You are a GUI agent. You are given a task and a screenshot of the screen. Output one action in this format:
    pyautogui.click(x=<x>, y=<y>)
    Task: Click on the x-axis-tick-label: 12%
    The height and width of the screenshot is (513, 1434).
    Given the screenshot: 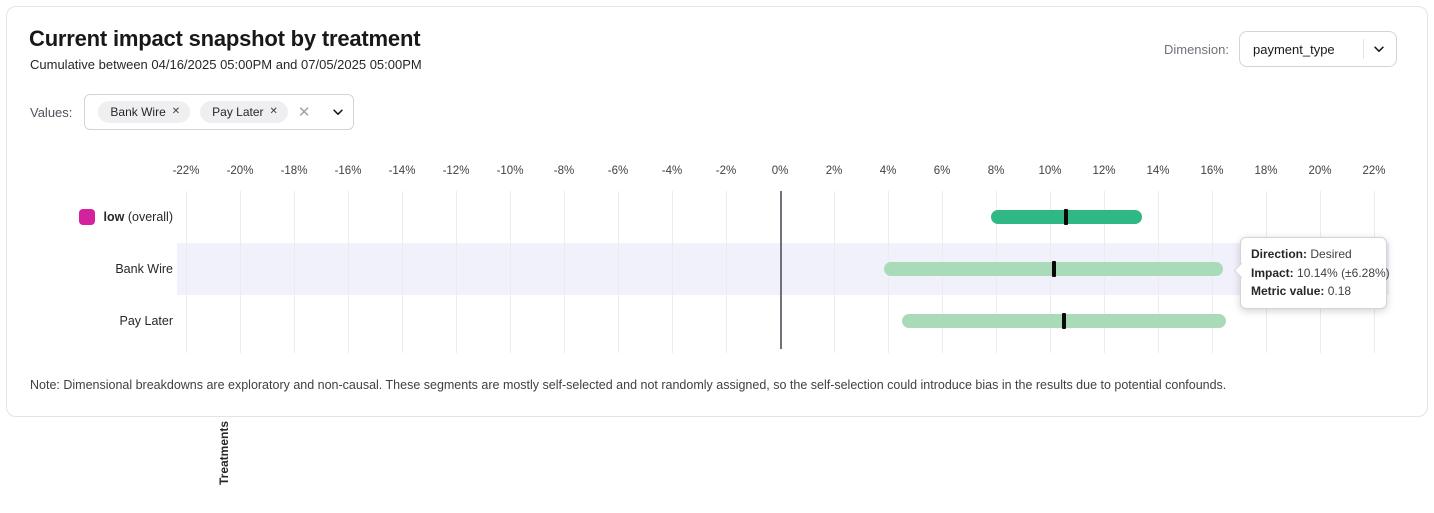 What is the action you would take?
    pyautogui.click(x=1104, y=171)
    